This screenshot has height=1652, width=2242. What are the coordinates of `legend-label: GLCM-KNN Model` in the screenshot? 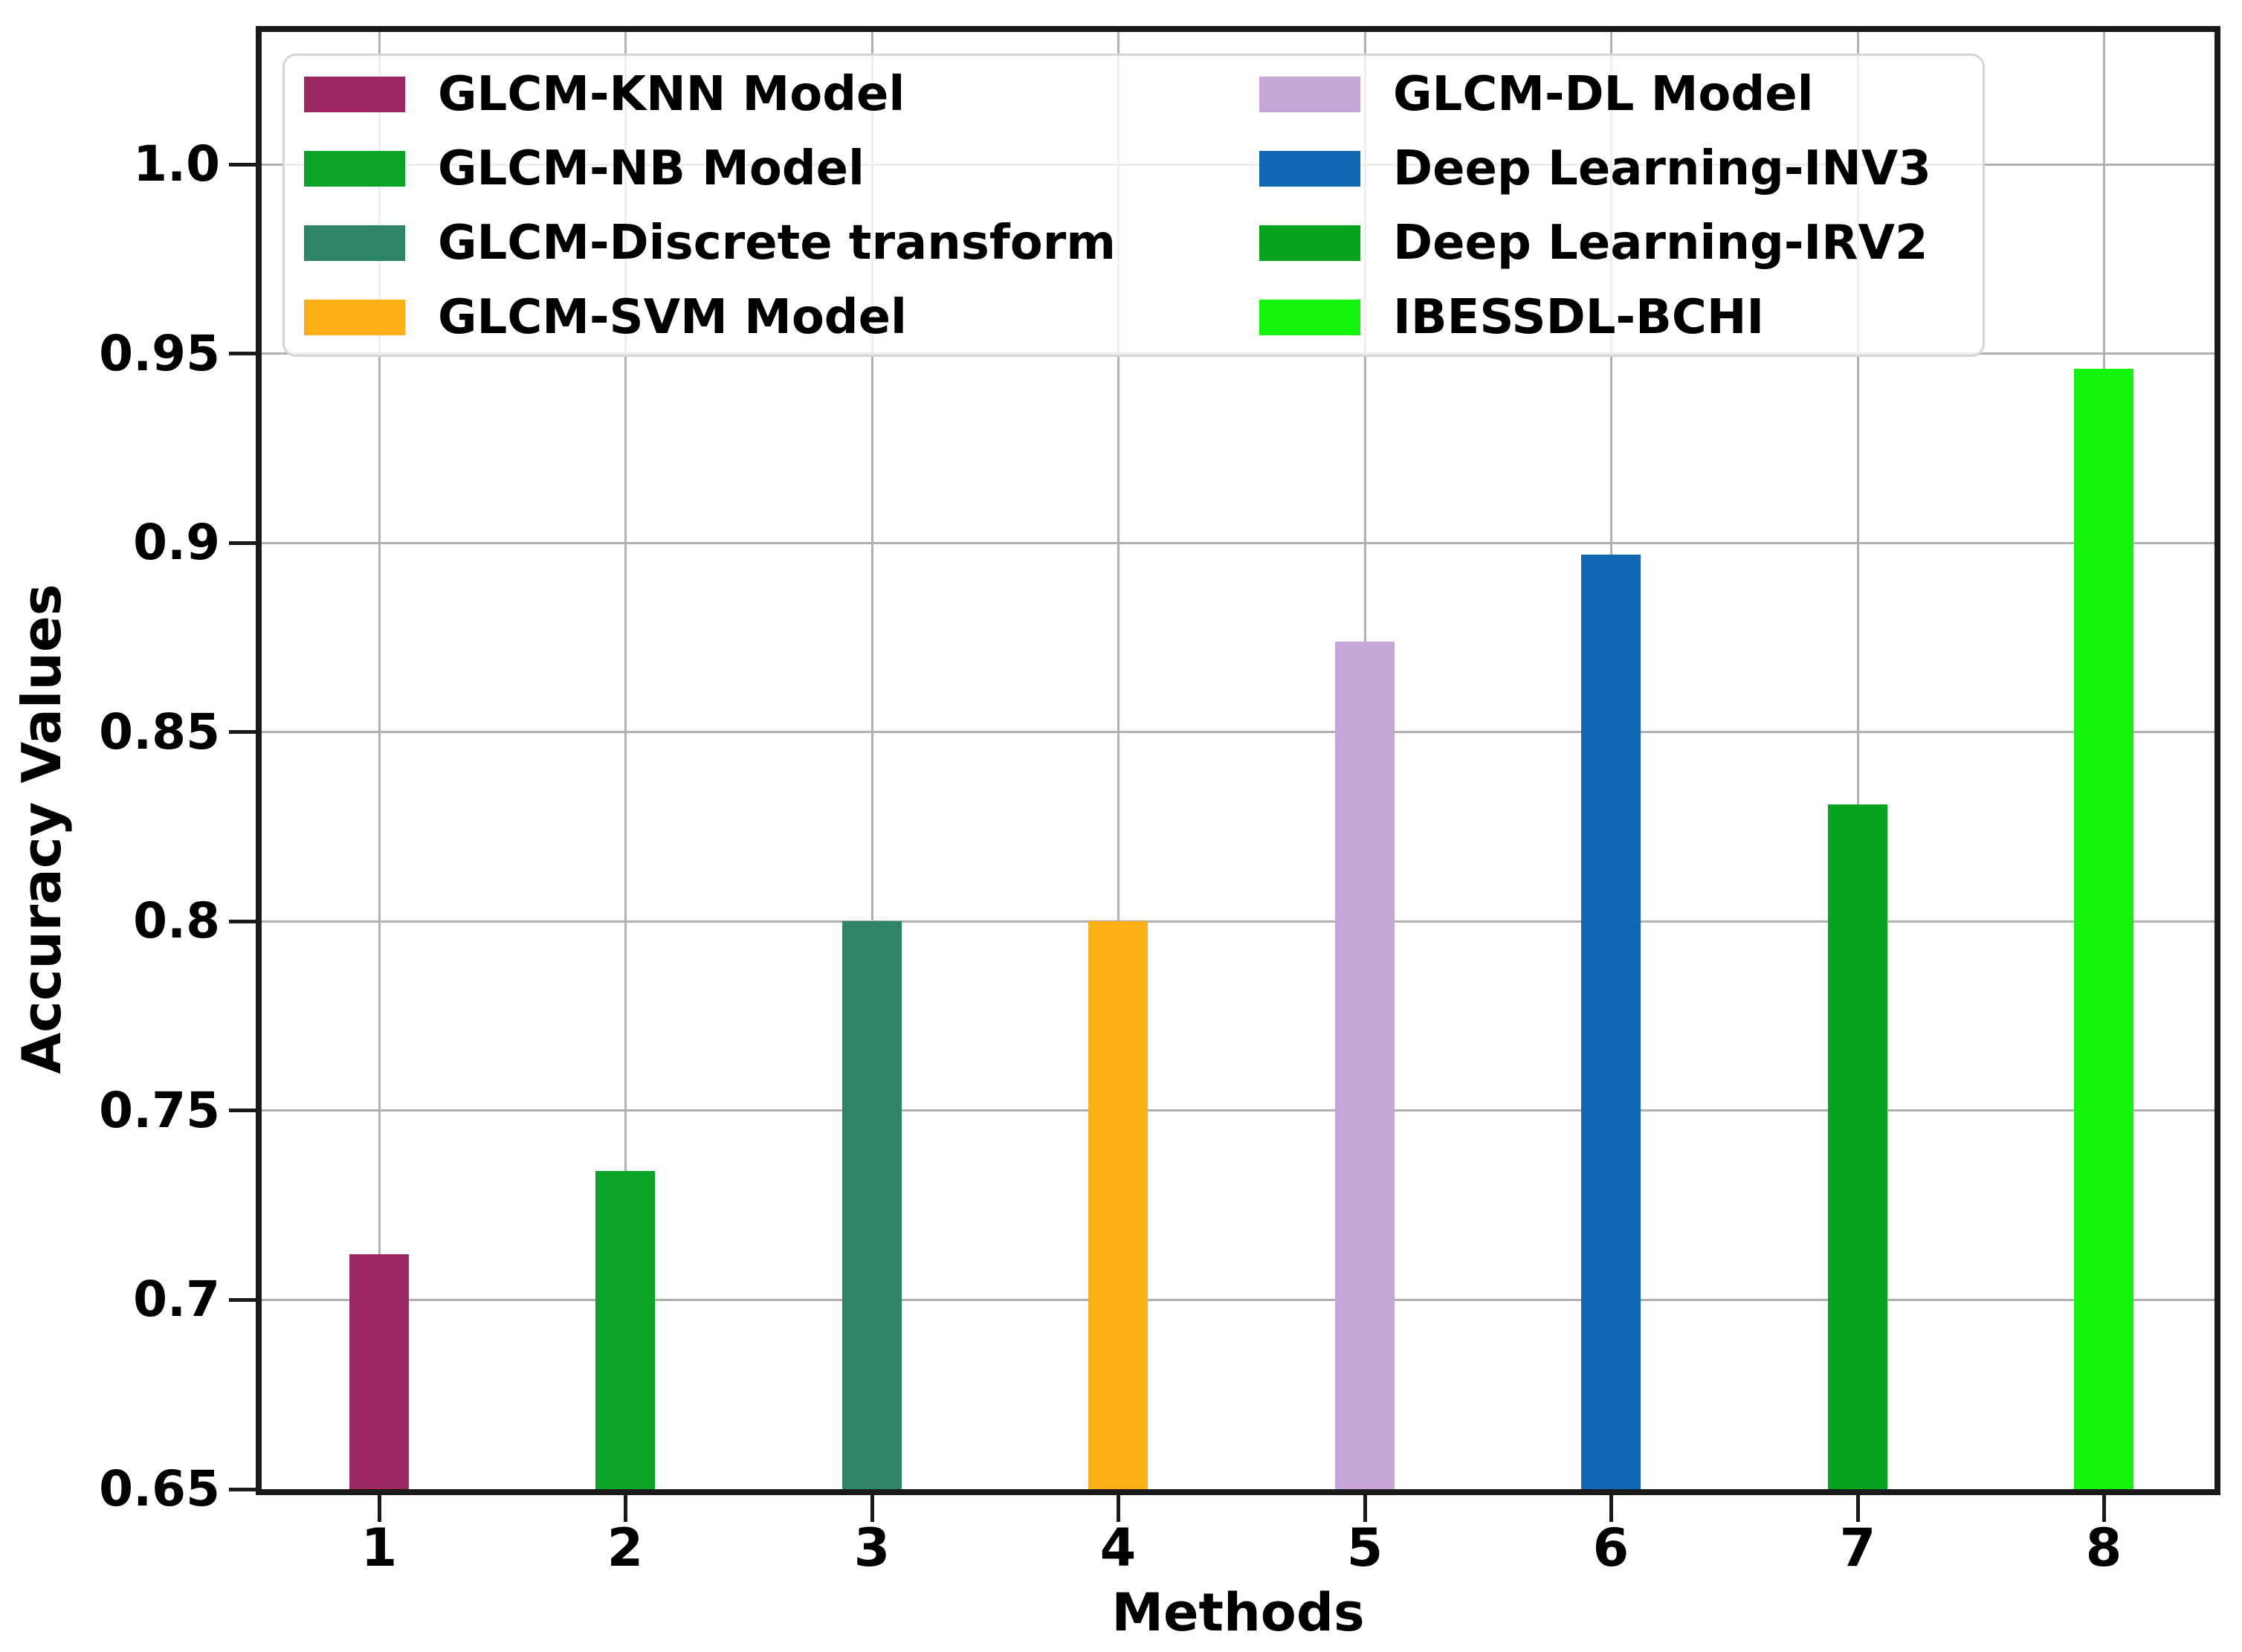 It's located at (671, 94).